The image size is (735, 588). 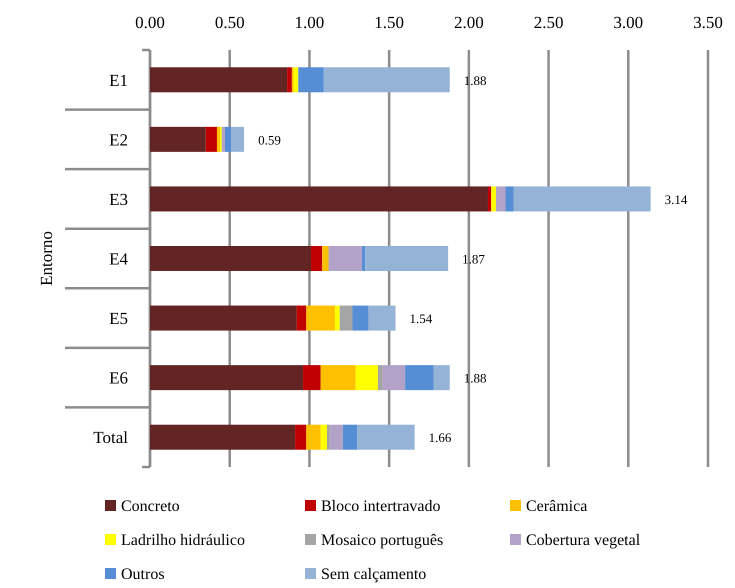 What do you see at coordinates (309, 22) in the screenshot?
I see `x-tick-label: 1.00` at bounding box center [309, 22].